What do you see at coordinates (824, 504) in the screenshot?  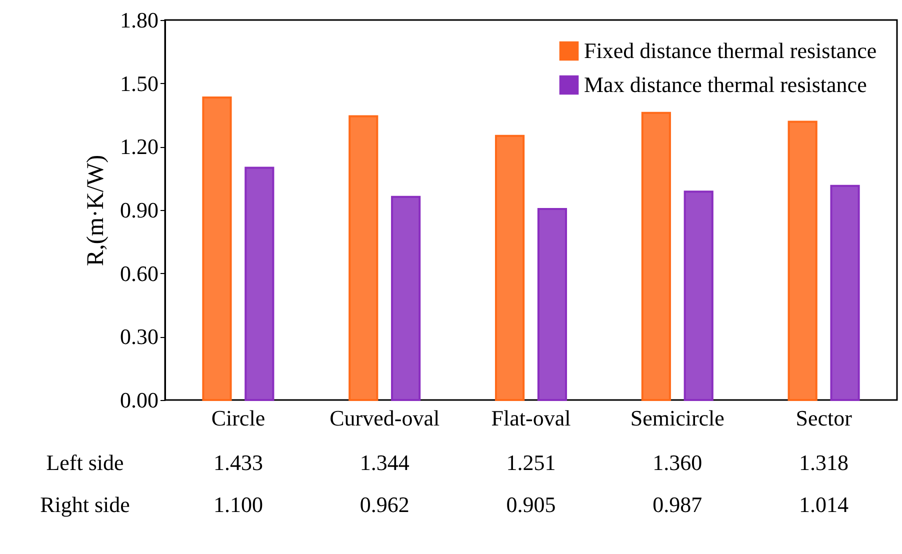 I see `data-label: 1.014` at bounding box center [824, 504].